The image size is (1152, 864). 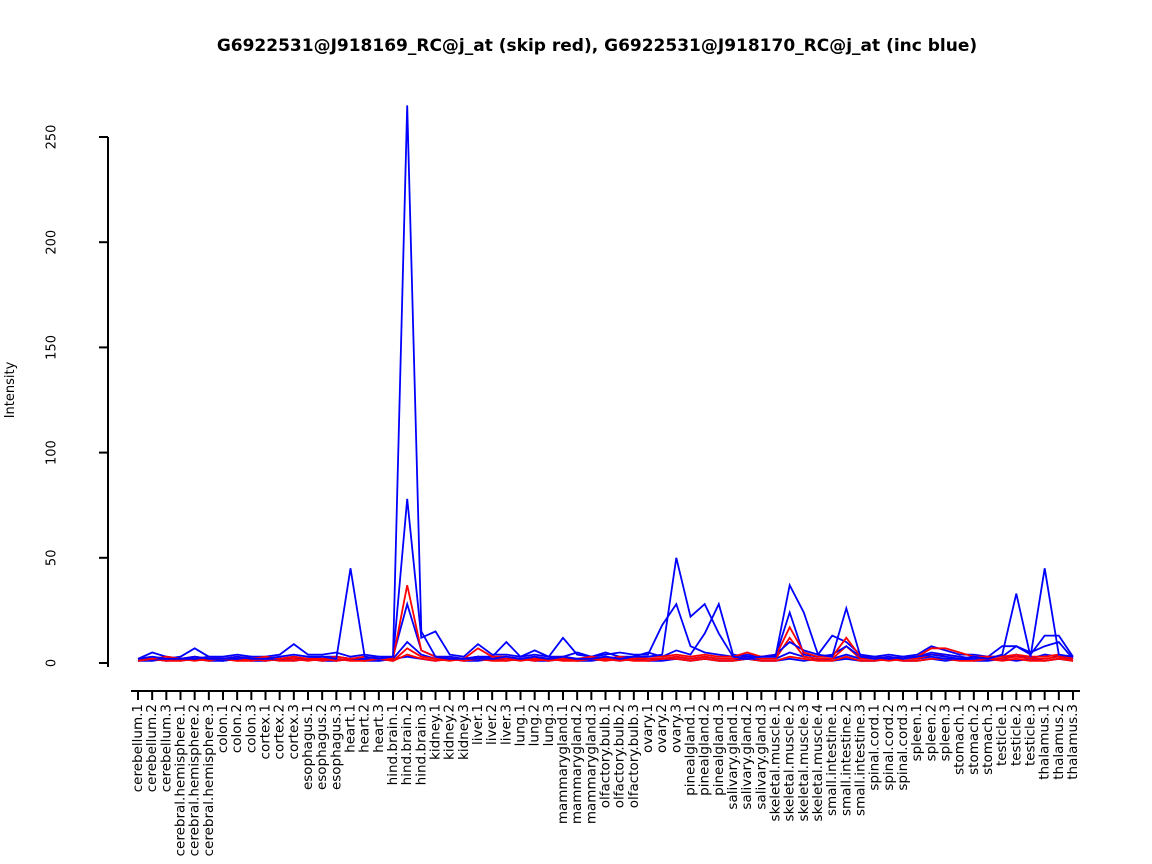 What do you see at coordinates (733, 757) in the screenshot?
I see `x-tick-label: salivary.gland.1` at bounding box center [733, 757].